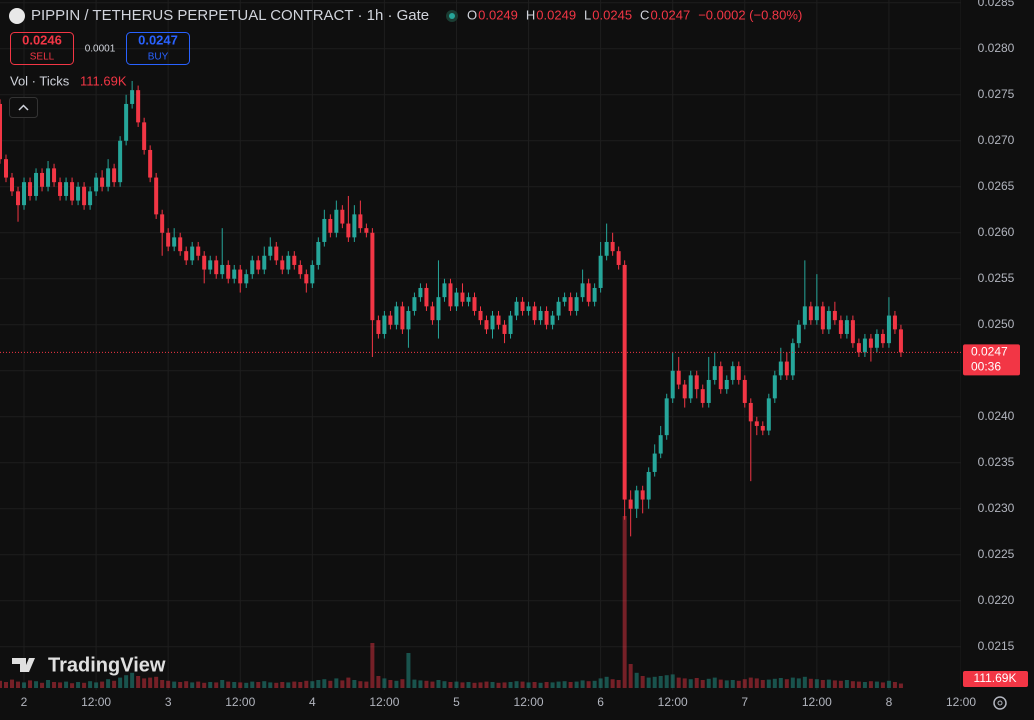  Describe the element at coordinates (42, 48) in the screenshot. I see `sell-button` at that location.